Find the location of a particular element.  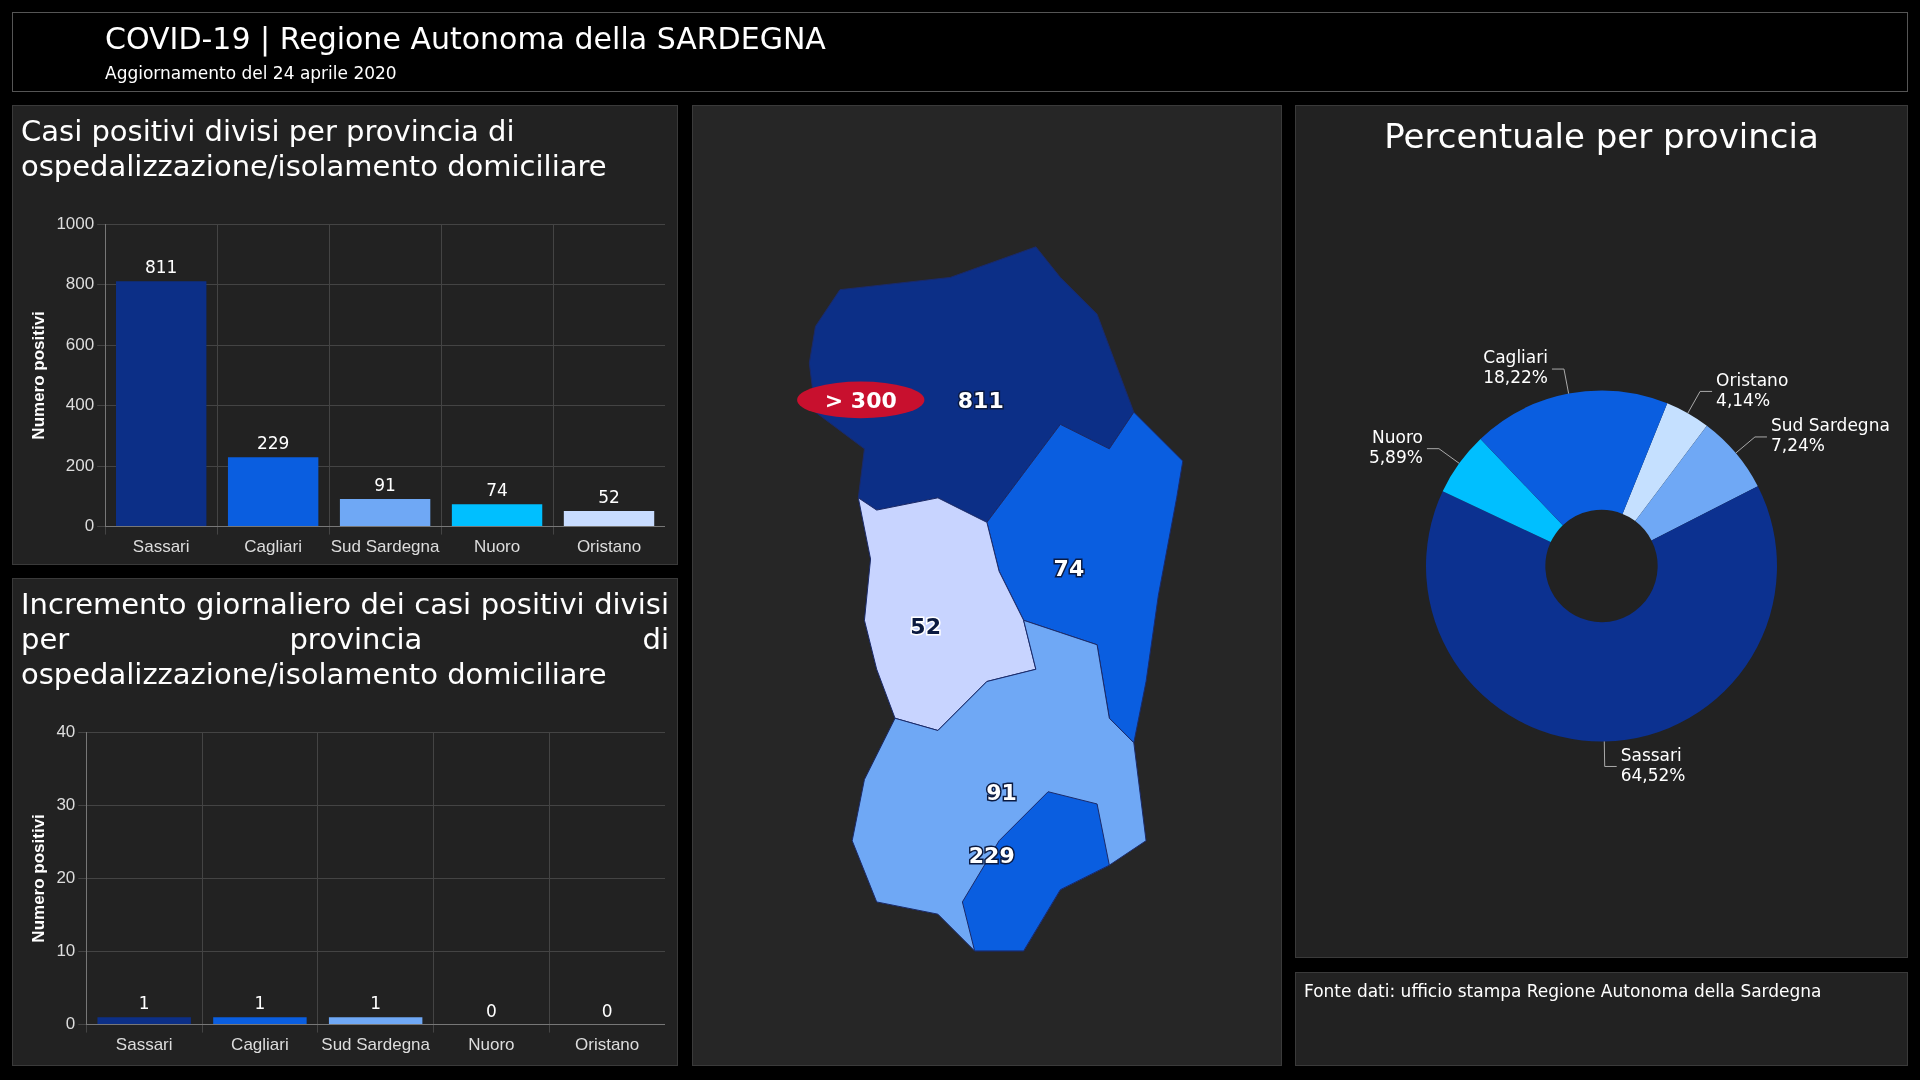

data-label: 7,24% is located at coordinates (1797, 445).